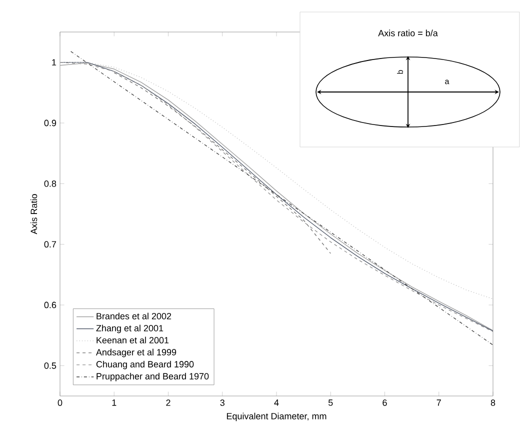 The height and width of the screenshot is (439, 520). What do you see at coordinates (60, 403) in the screenshot?
I see `x-tick-label: 0` at bounding box center [60, 403].